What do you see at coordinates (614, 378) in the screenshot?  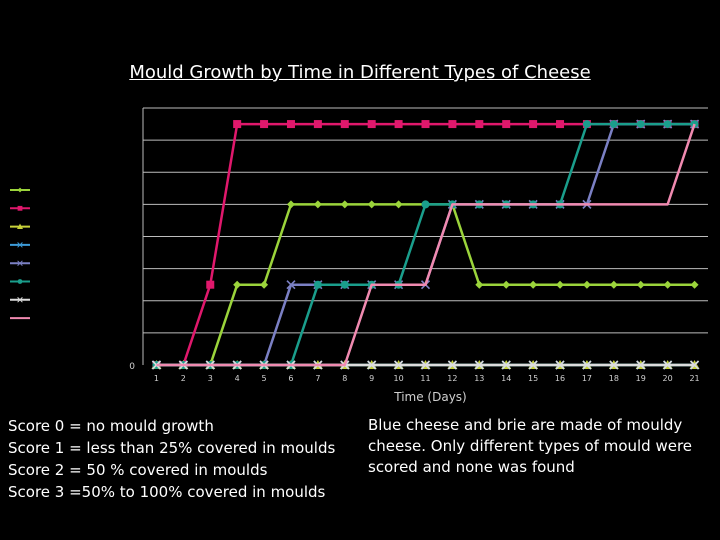 I see `x-tick-label-18: 18` at bounding box center [614, 378].